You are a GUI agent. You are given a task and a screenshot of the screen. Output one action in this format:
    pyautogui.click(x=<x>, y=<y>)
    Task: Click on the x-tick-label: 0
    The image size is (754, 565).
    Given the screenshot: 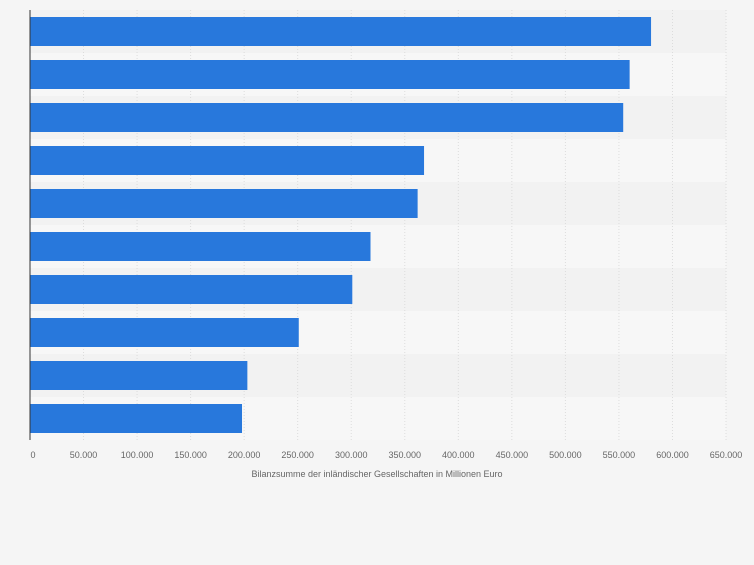 What is the action you would take?
    pyautogui.click(x=32, y=455)
    